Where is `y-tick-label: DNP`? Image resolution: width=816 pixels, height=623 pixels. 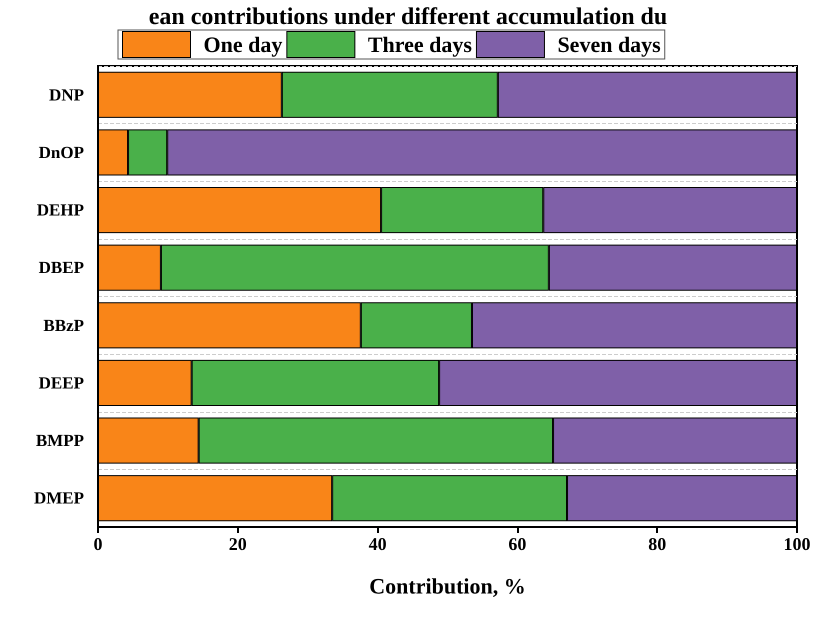 y-tick-label: DNP is located at coordinates (66, 94).